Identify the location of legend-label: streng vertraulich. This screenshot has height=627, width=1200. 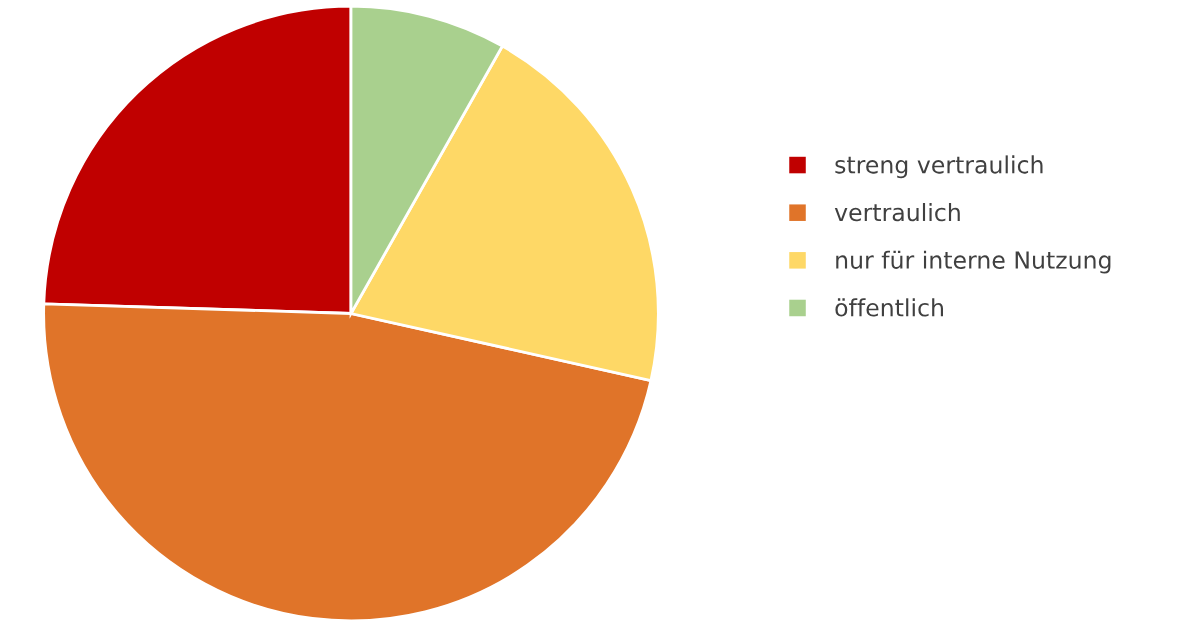
(939, 167).